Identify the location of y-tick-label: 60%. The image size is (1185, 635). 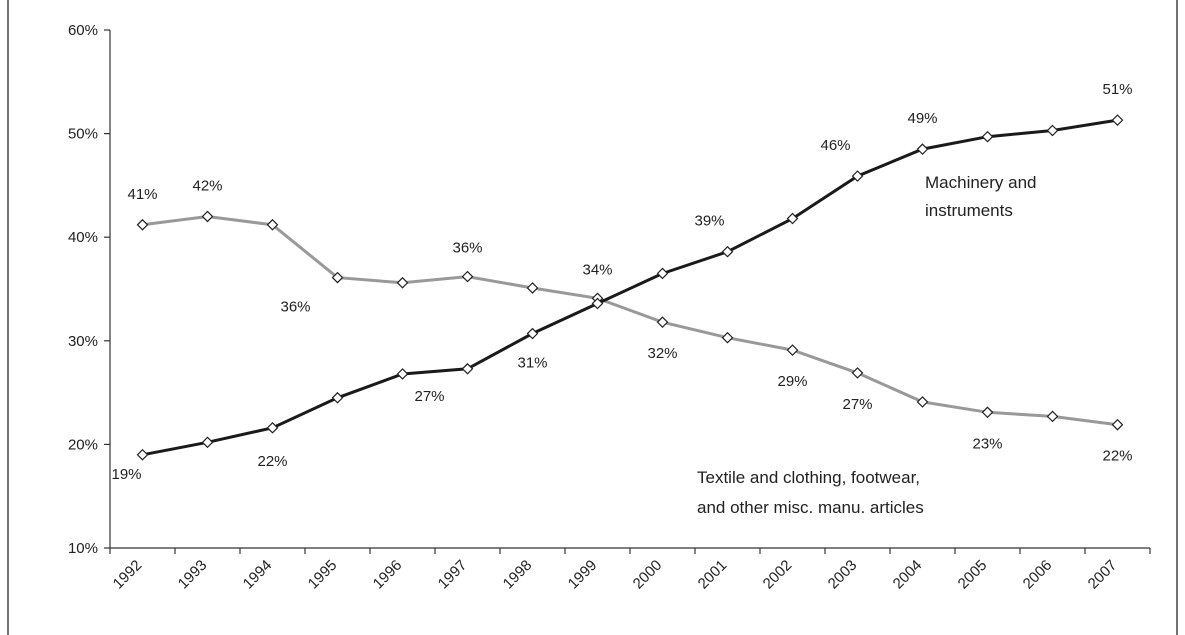
(83, 30).